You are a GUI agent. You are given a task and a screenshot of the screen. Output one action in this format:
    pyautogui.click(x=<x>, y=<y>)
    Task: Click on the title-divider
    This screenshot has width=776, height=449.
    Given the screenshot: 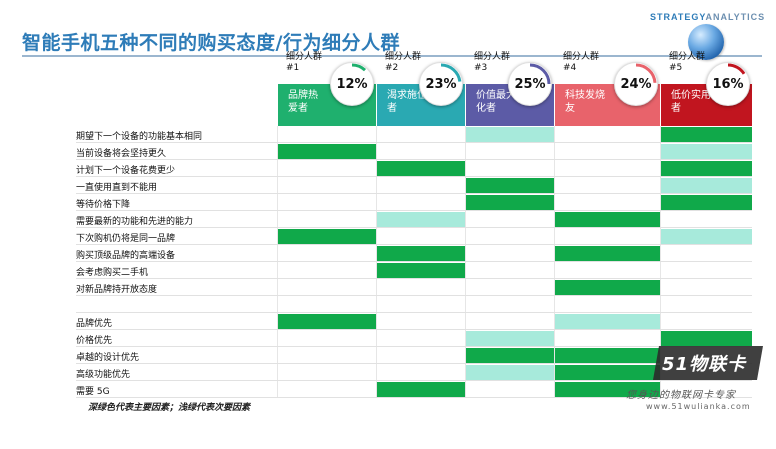 What is the action you would take?
    pyautogui.click(x=392, y=56)
    